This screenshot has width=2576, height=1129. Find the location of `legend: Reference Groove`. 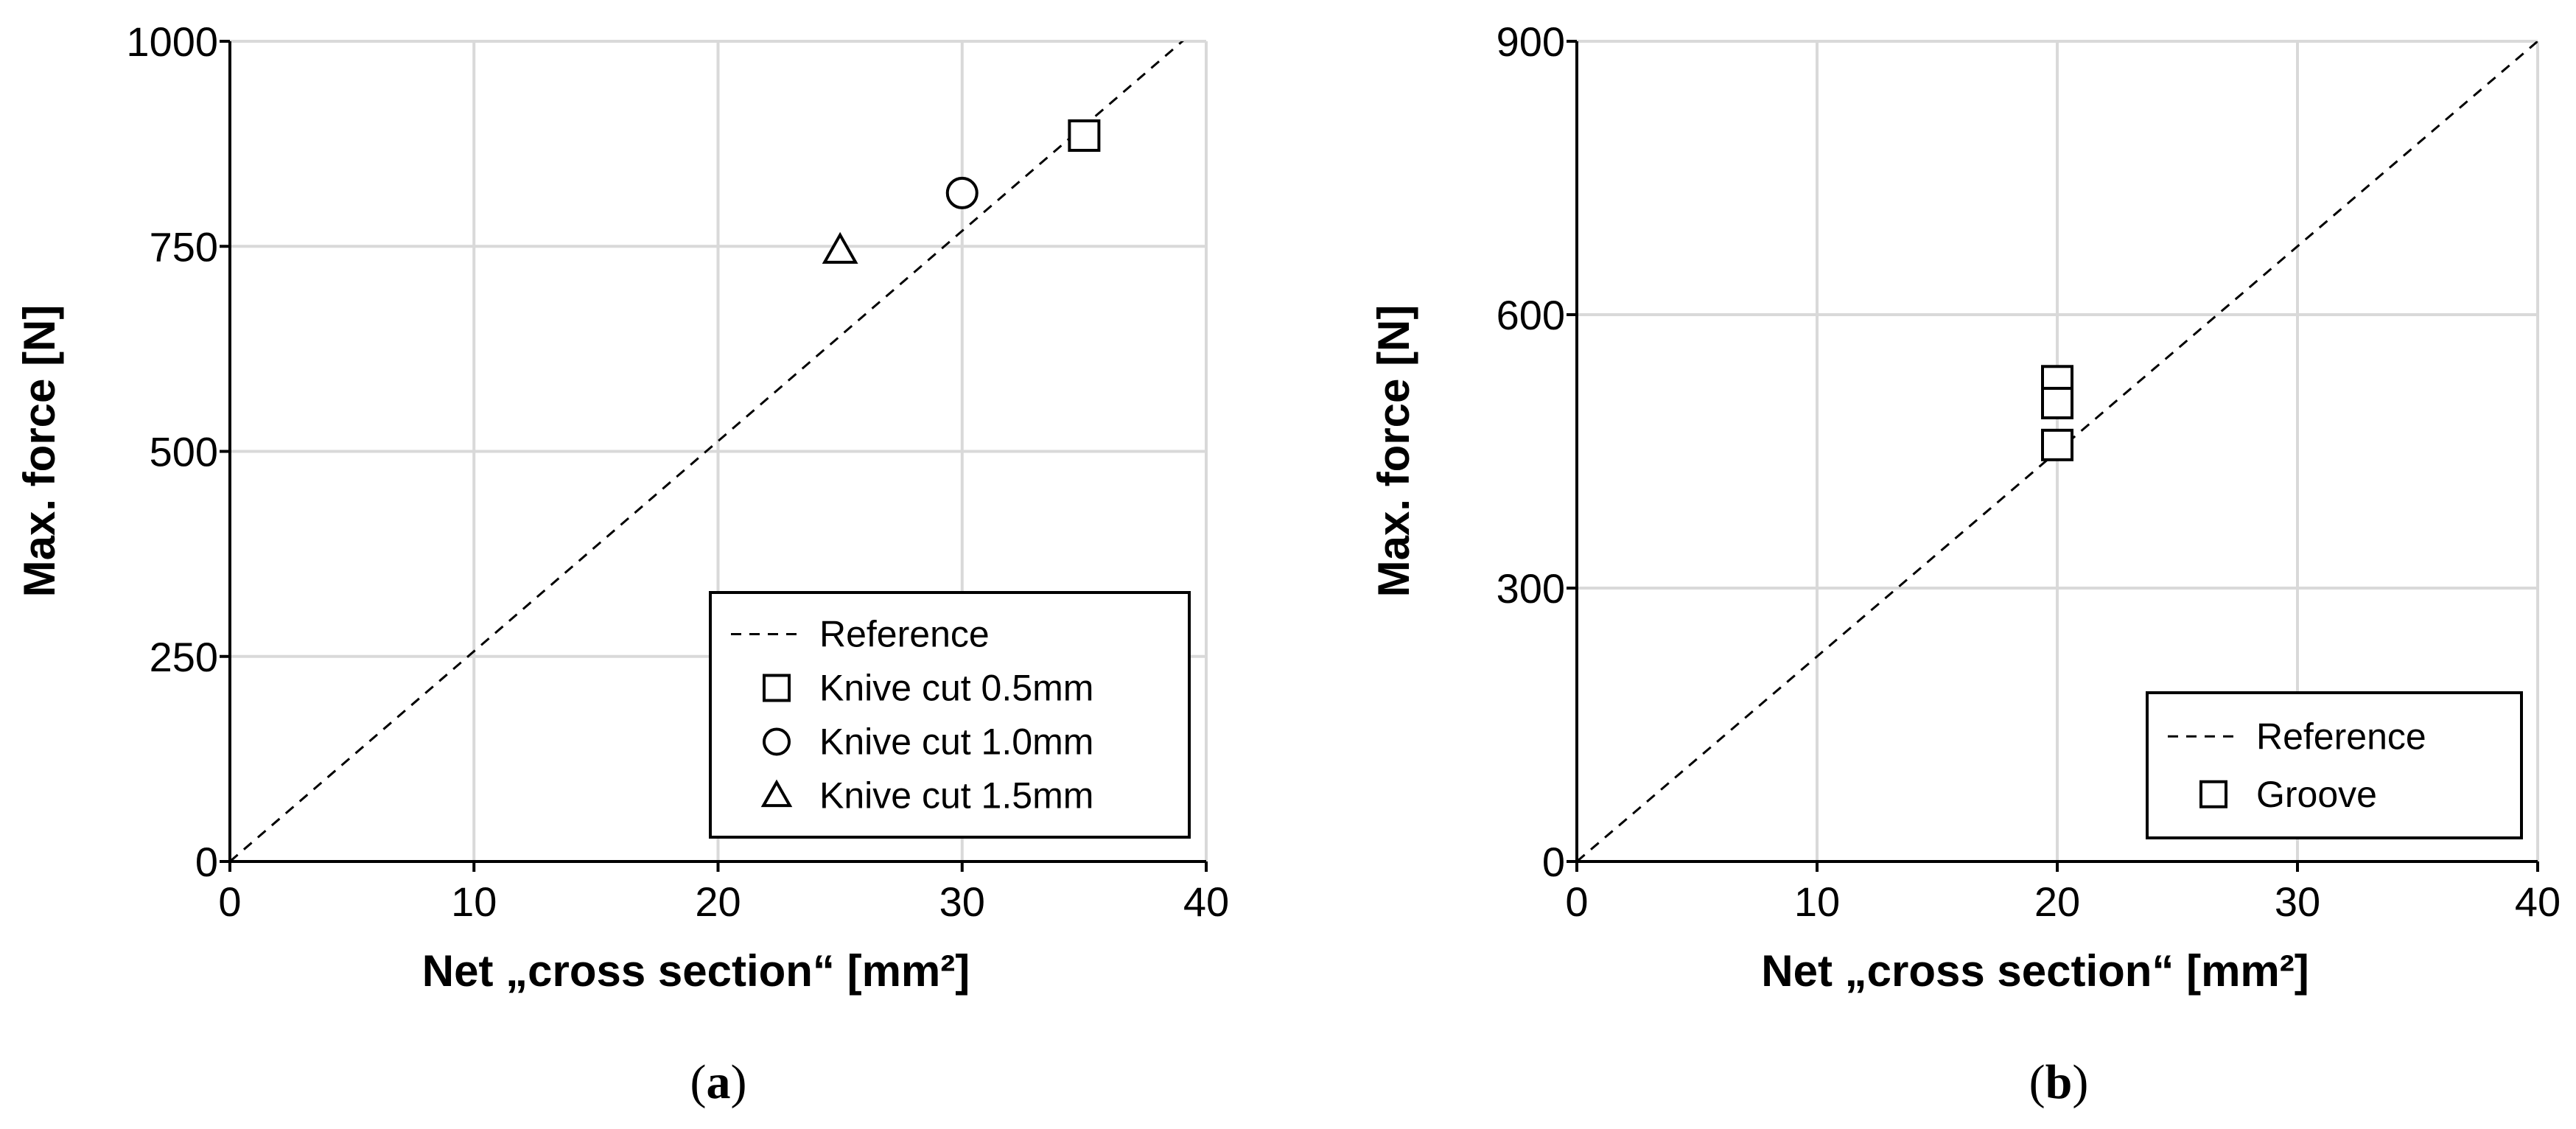

legend: Reference Groove is located at coordinates (2334, 765).